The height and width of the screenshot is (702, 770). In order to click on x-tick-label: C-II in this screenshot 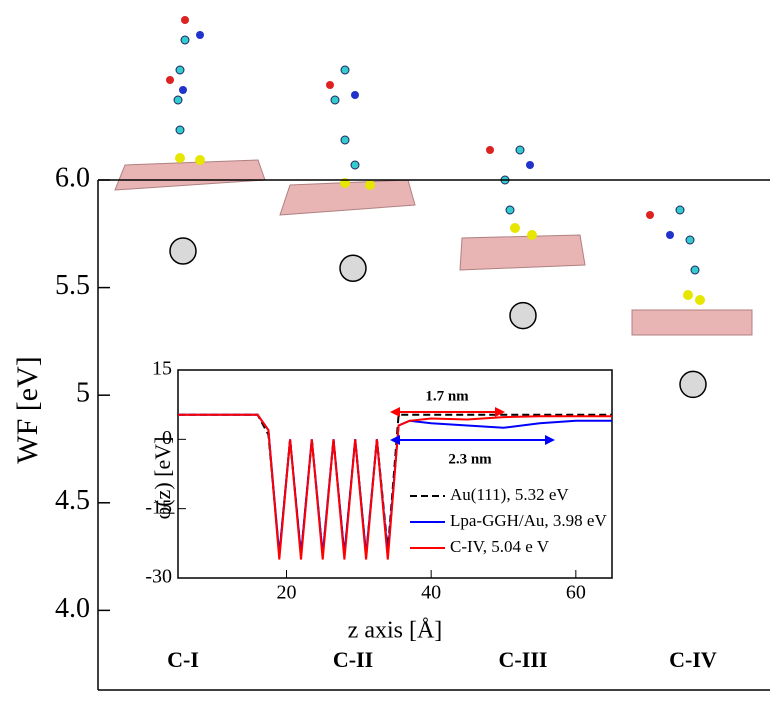, I will do `click(353, 659)`.